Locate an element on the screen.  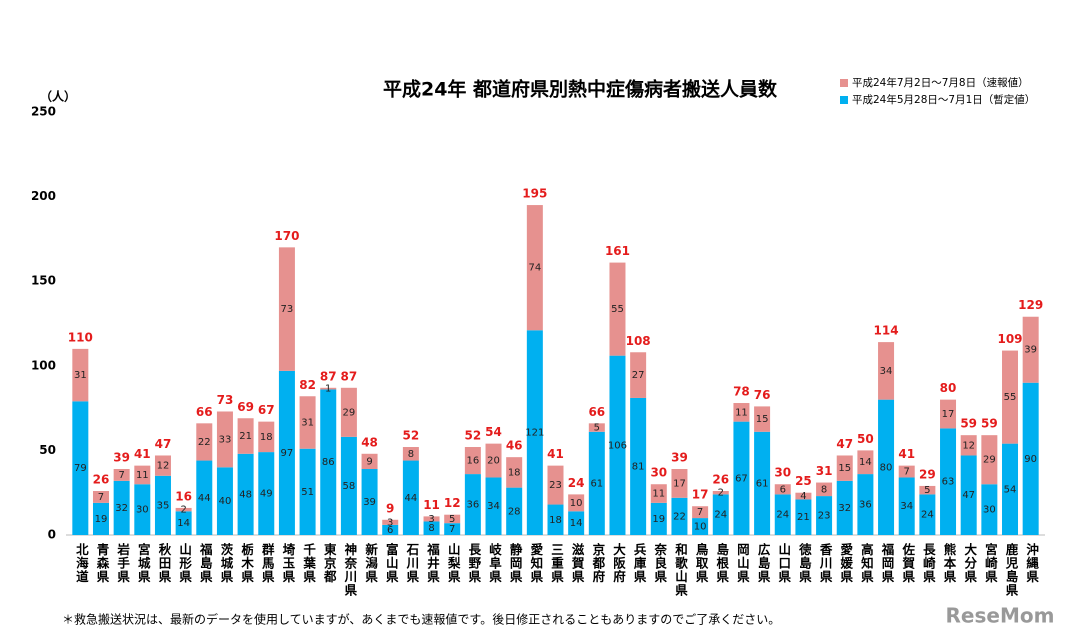
total-label: 52 is located at coordinates (473, 436).